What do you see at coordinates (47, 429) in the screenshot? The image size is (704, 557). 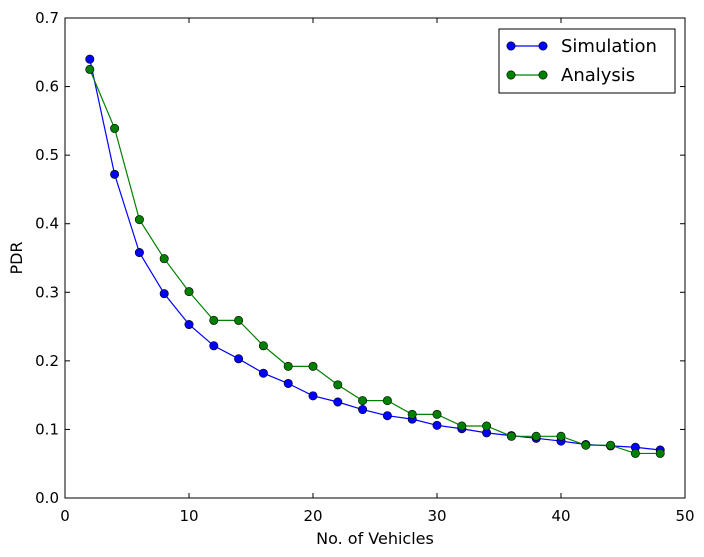 I see `y-tick-label: 0.1` at bounding box center [47, 429].